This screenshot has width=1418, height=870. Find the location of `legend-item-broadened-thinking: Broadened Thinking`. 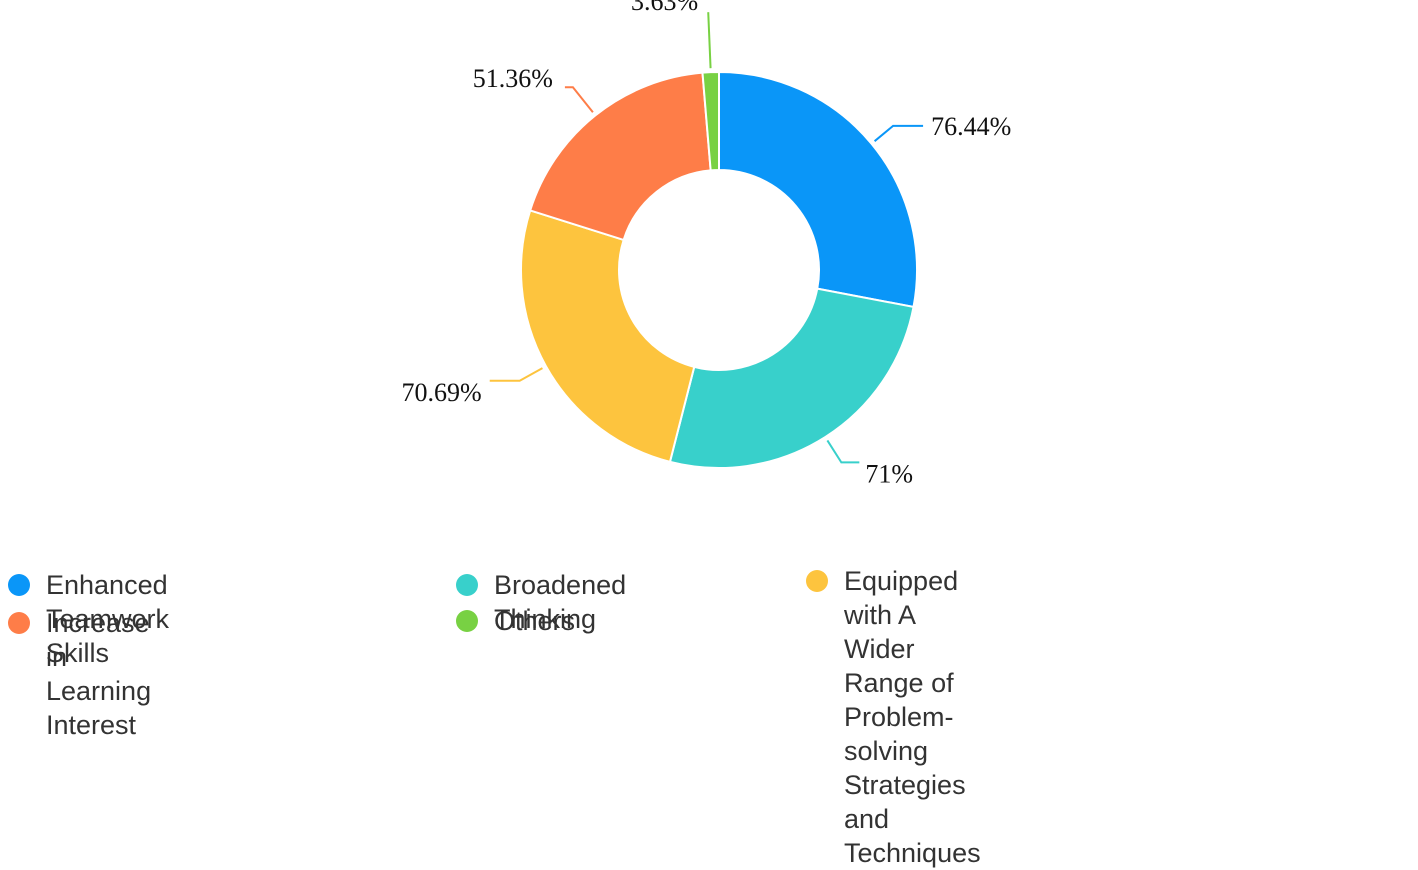

legend-item-broadened-thinking: Broadened Thinking is located at coordinates (541, 602).